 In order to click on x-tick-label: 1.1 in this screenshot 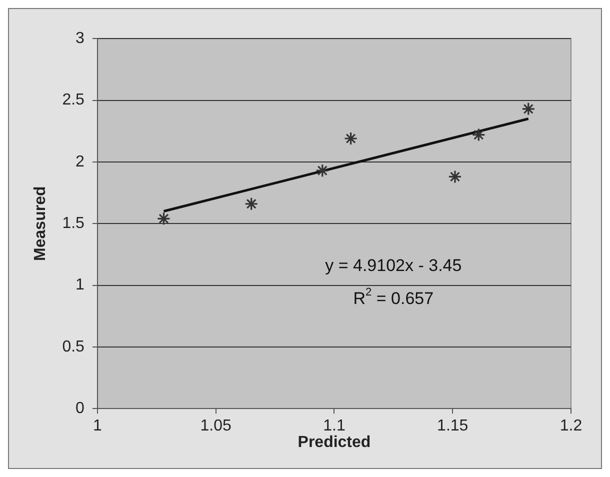, I will do `click(334, 426)`.